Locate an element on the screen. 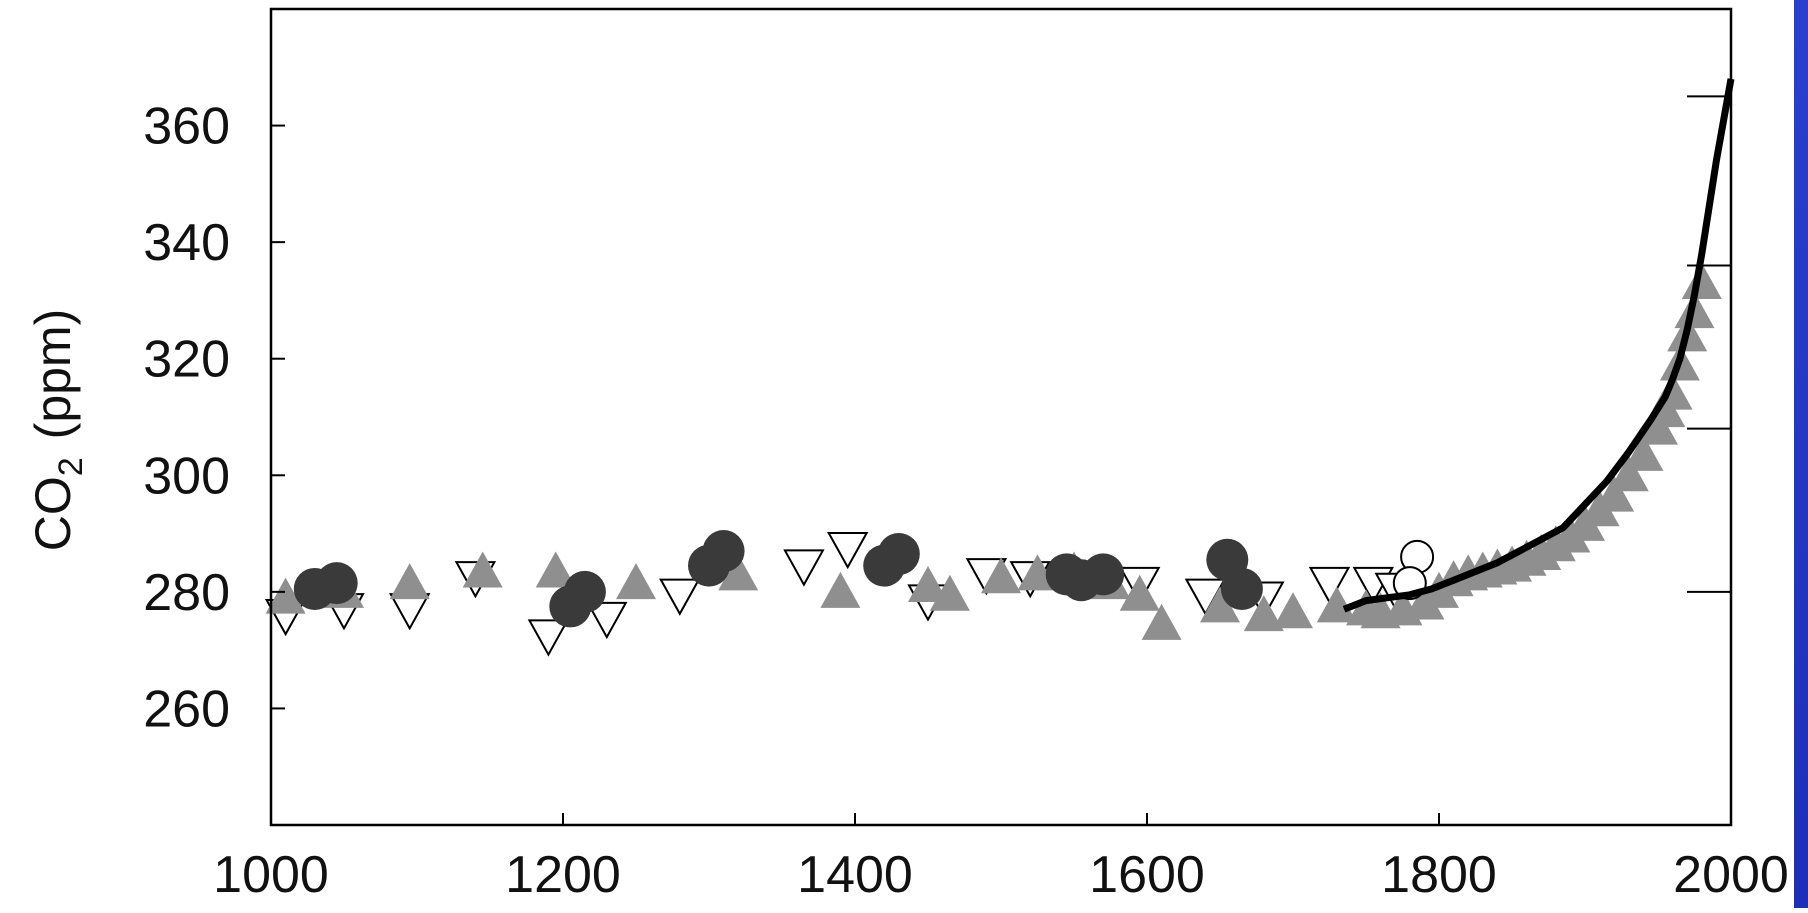  x-tick-label: 1600 is located at coordinates (1147, 875).